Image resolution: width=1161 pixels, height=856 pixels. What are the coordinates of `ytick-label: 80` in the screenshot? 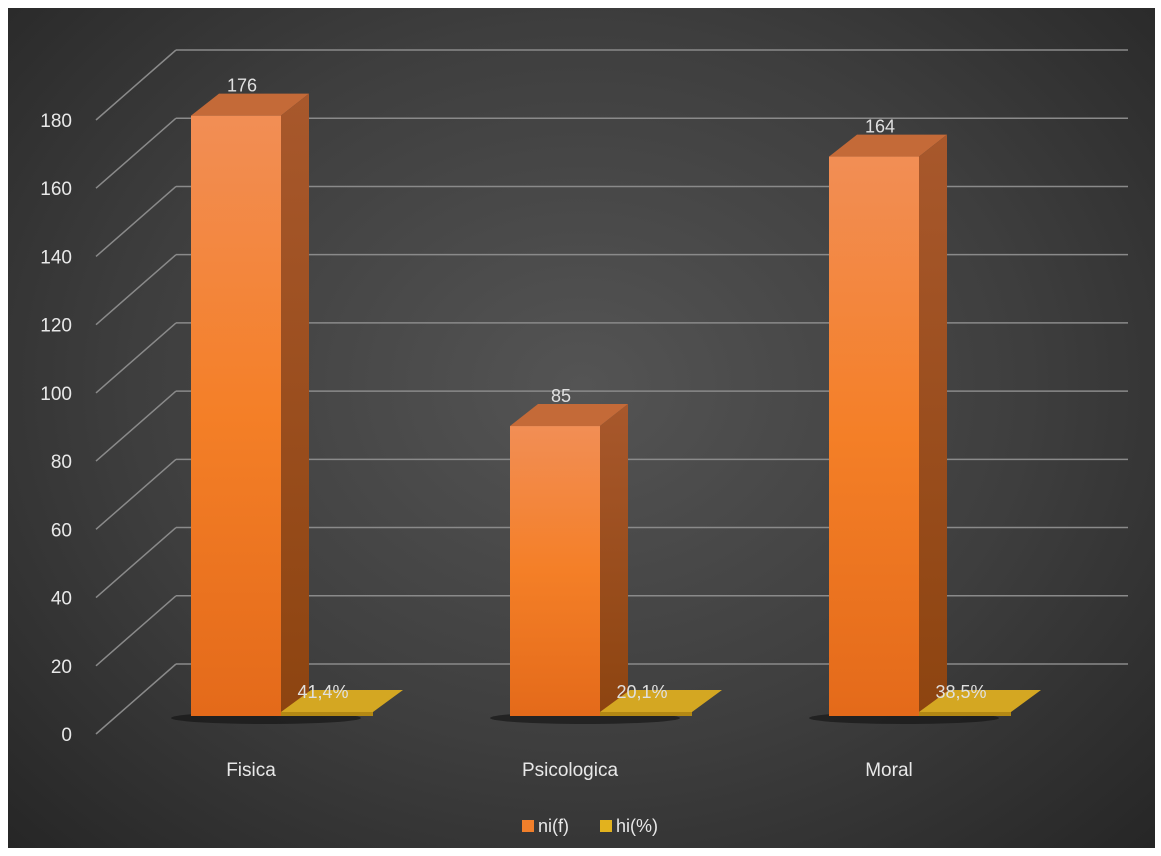 It's located at (61, 462).